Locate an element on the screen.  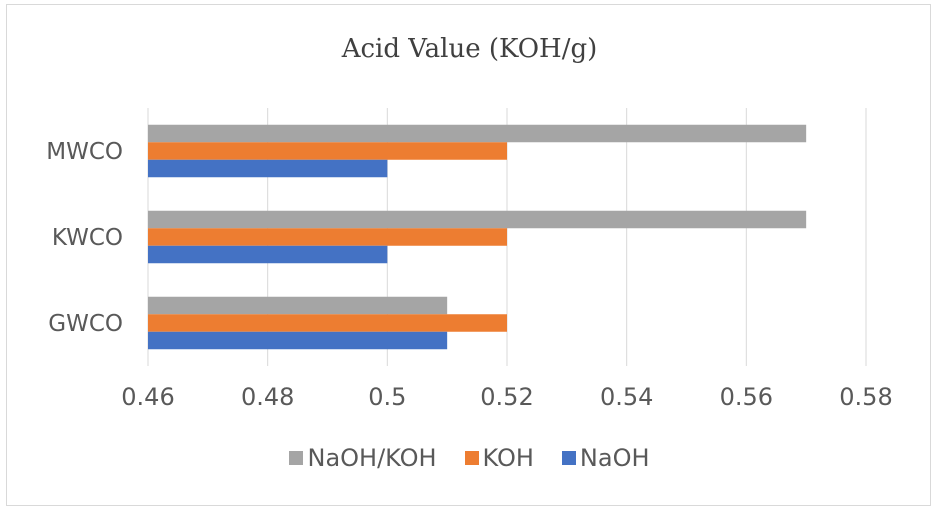
x-tick-labels: 0.46 0.48 0.5 0.52 0.54 0.56 0.58 is located at coordinates (506, 397).